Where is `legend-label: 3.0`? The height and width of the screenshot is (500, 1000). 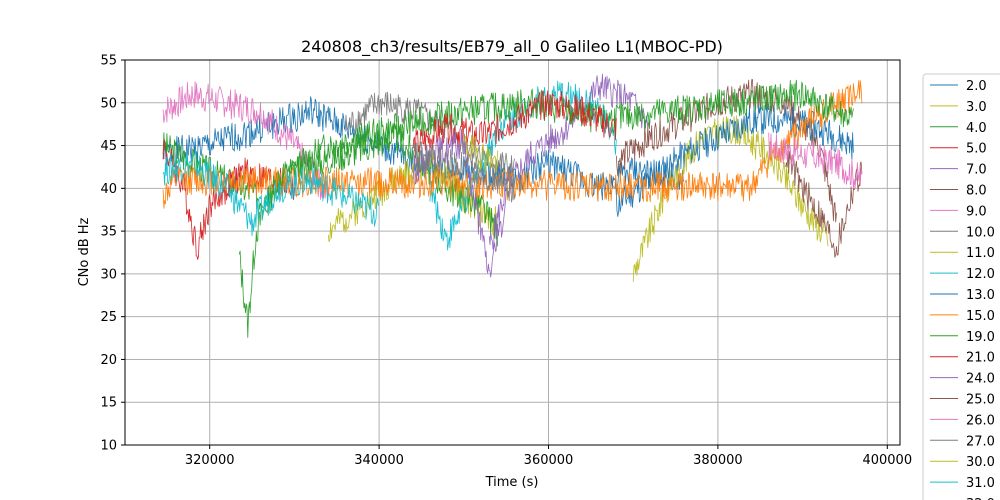
legend-label: 3.0 is located at coordinates (976, 107).